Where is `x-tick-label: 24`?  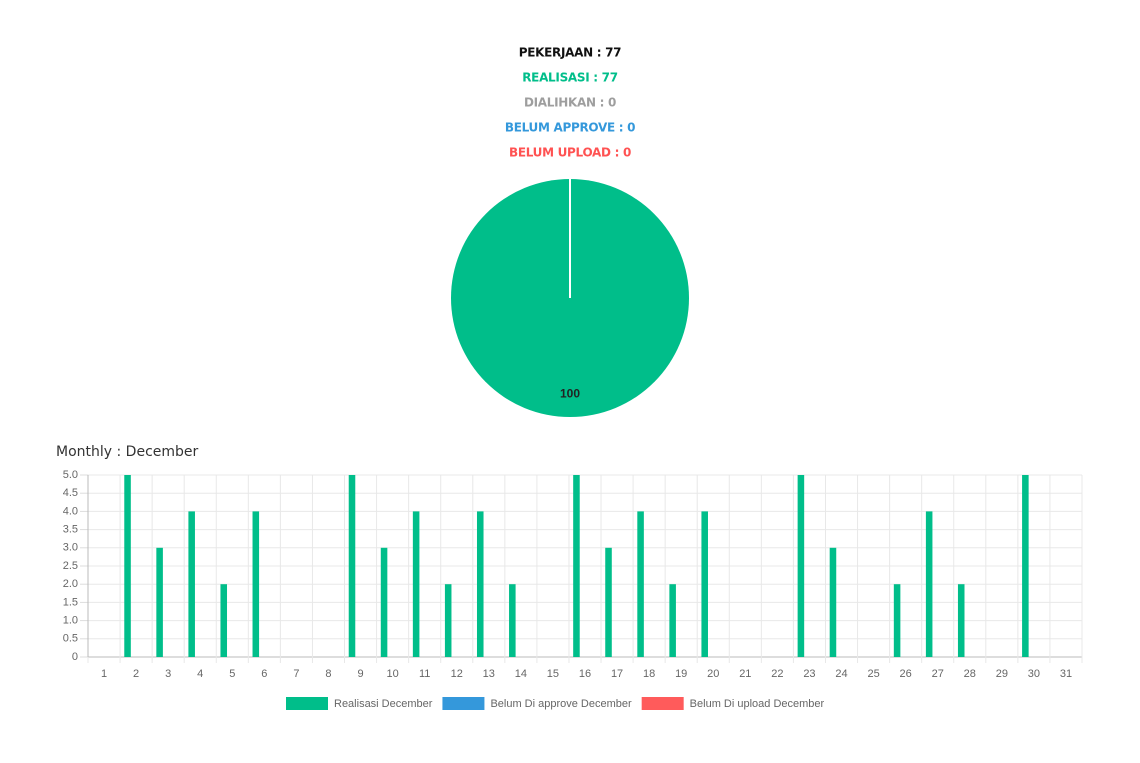
x-tick-label: 24 is located at coordinates (841, 674).